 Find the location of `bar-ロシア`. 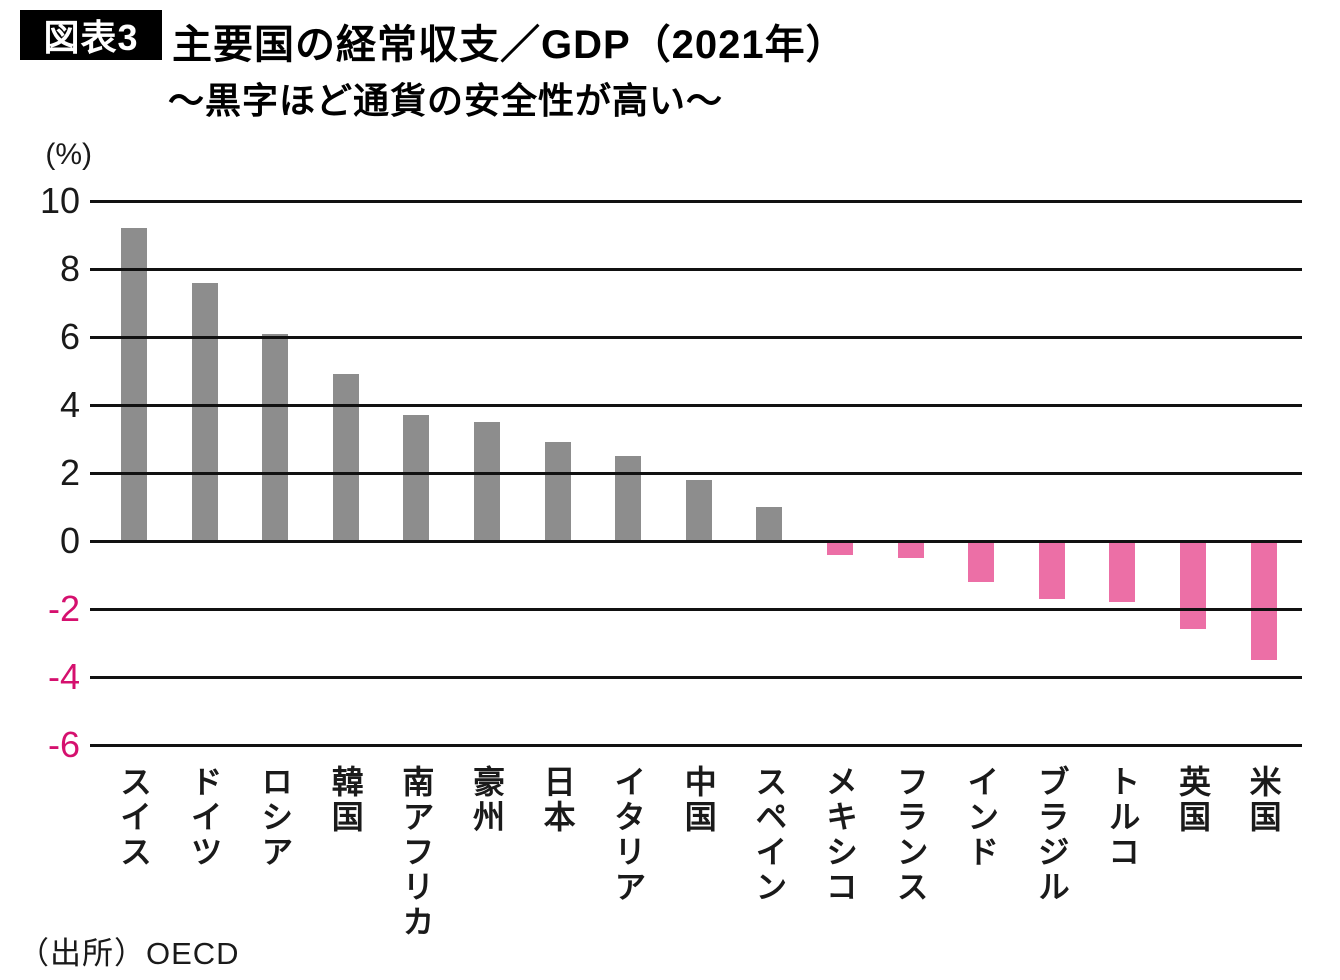

bar-ロシア is located at coordinates (275, 437).